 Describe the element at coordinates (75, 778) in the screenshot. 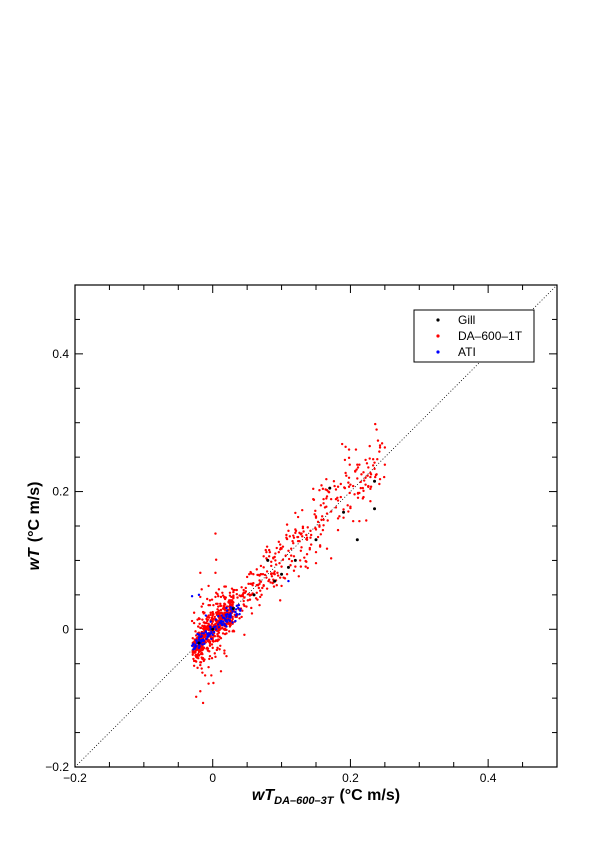

I see `x-tick-label: −0.2` at that location.